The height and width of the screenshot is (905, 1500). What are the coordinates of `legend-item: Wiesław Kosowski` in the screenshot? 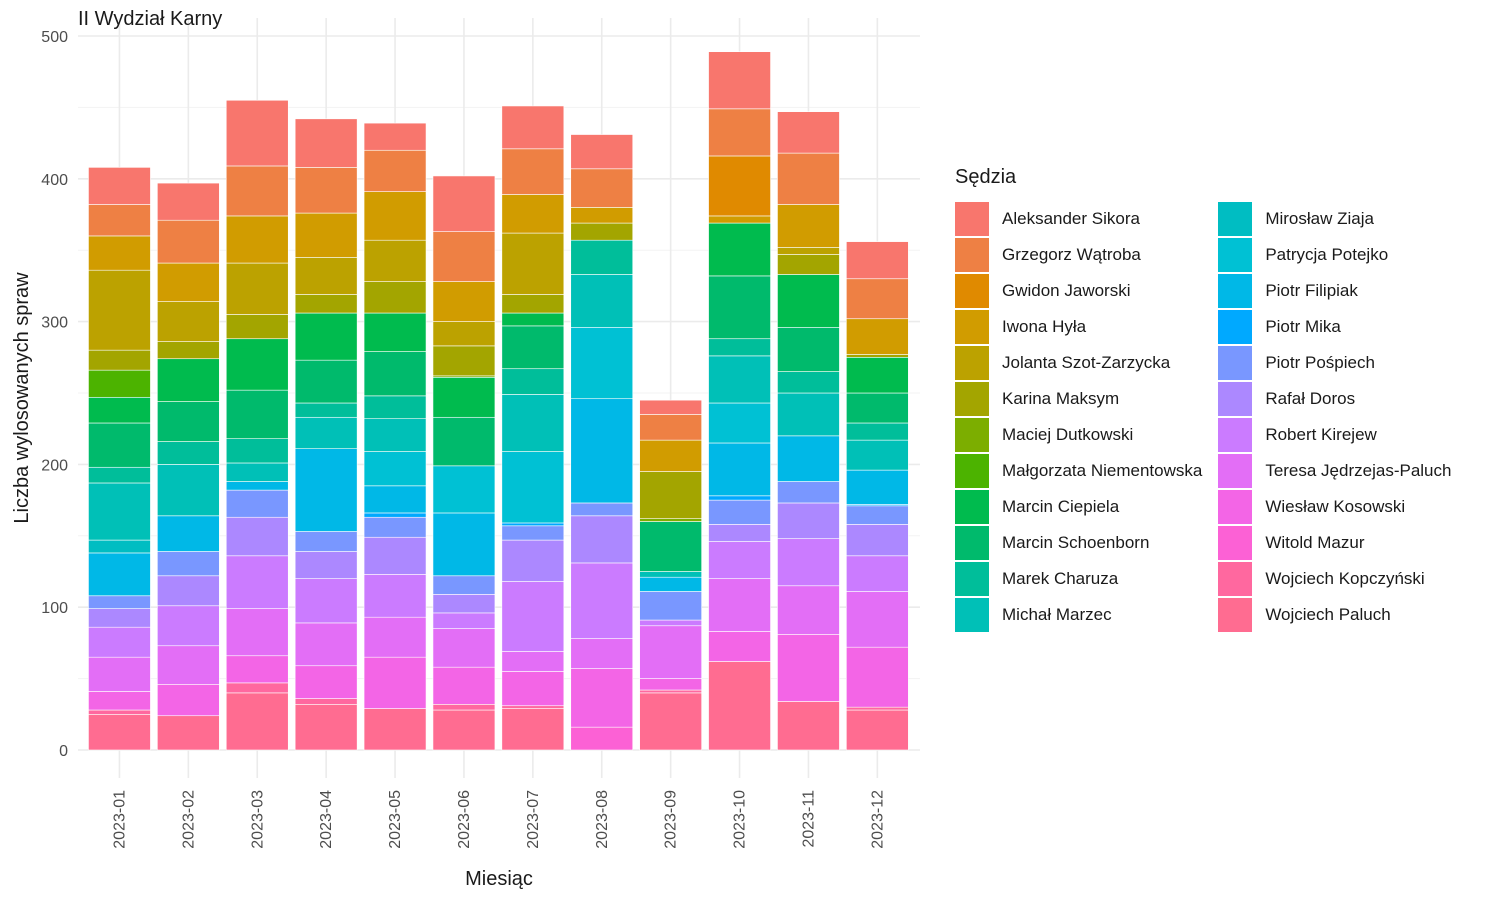 It's located at (1334, 507).